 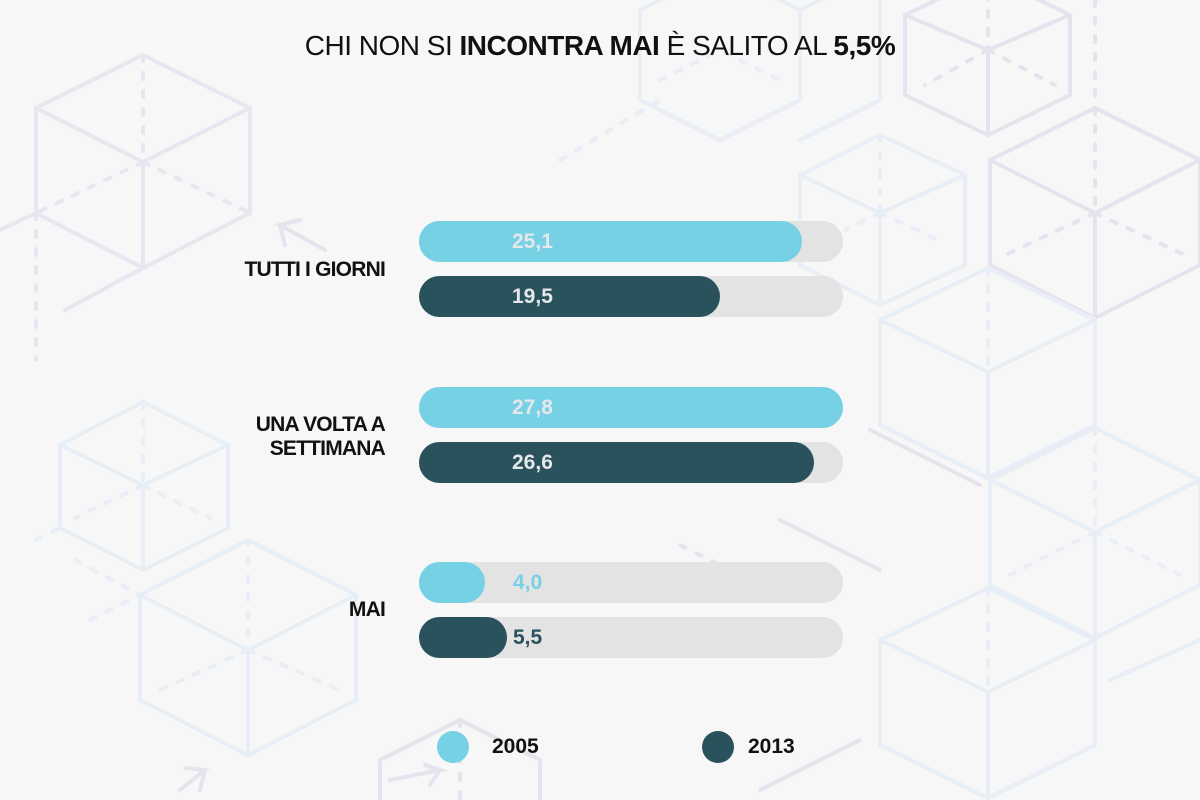 What do you see at coordinates (631, 582) in the screenshot?
I see `bar-track-mai-2005: 4,0` at bounding box center [631, 582].